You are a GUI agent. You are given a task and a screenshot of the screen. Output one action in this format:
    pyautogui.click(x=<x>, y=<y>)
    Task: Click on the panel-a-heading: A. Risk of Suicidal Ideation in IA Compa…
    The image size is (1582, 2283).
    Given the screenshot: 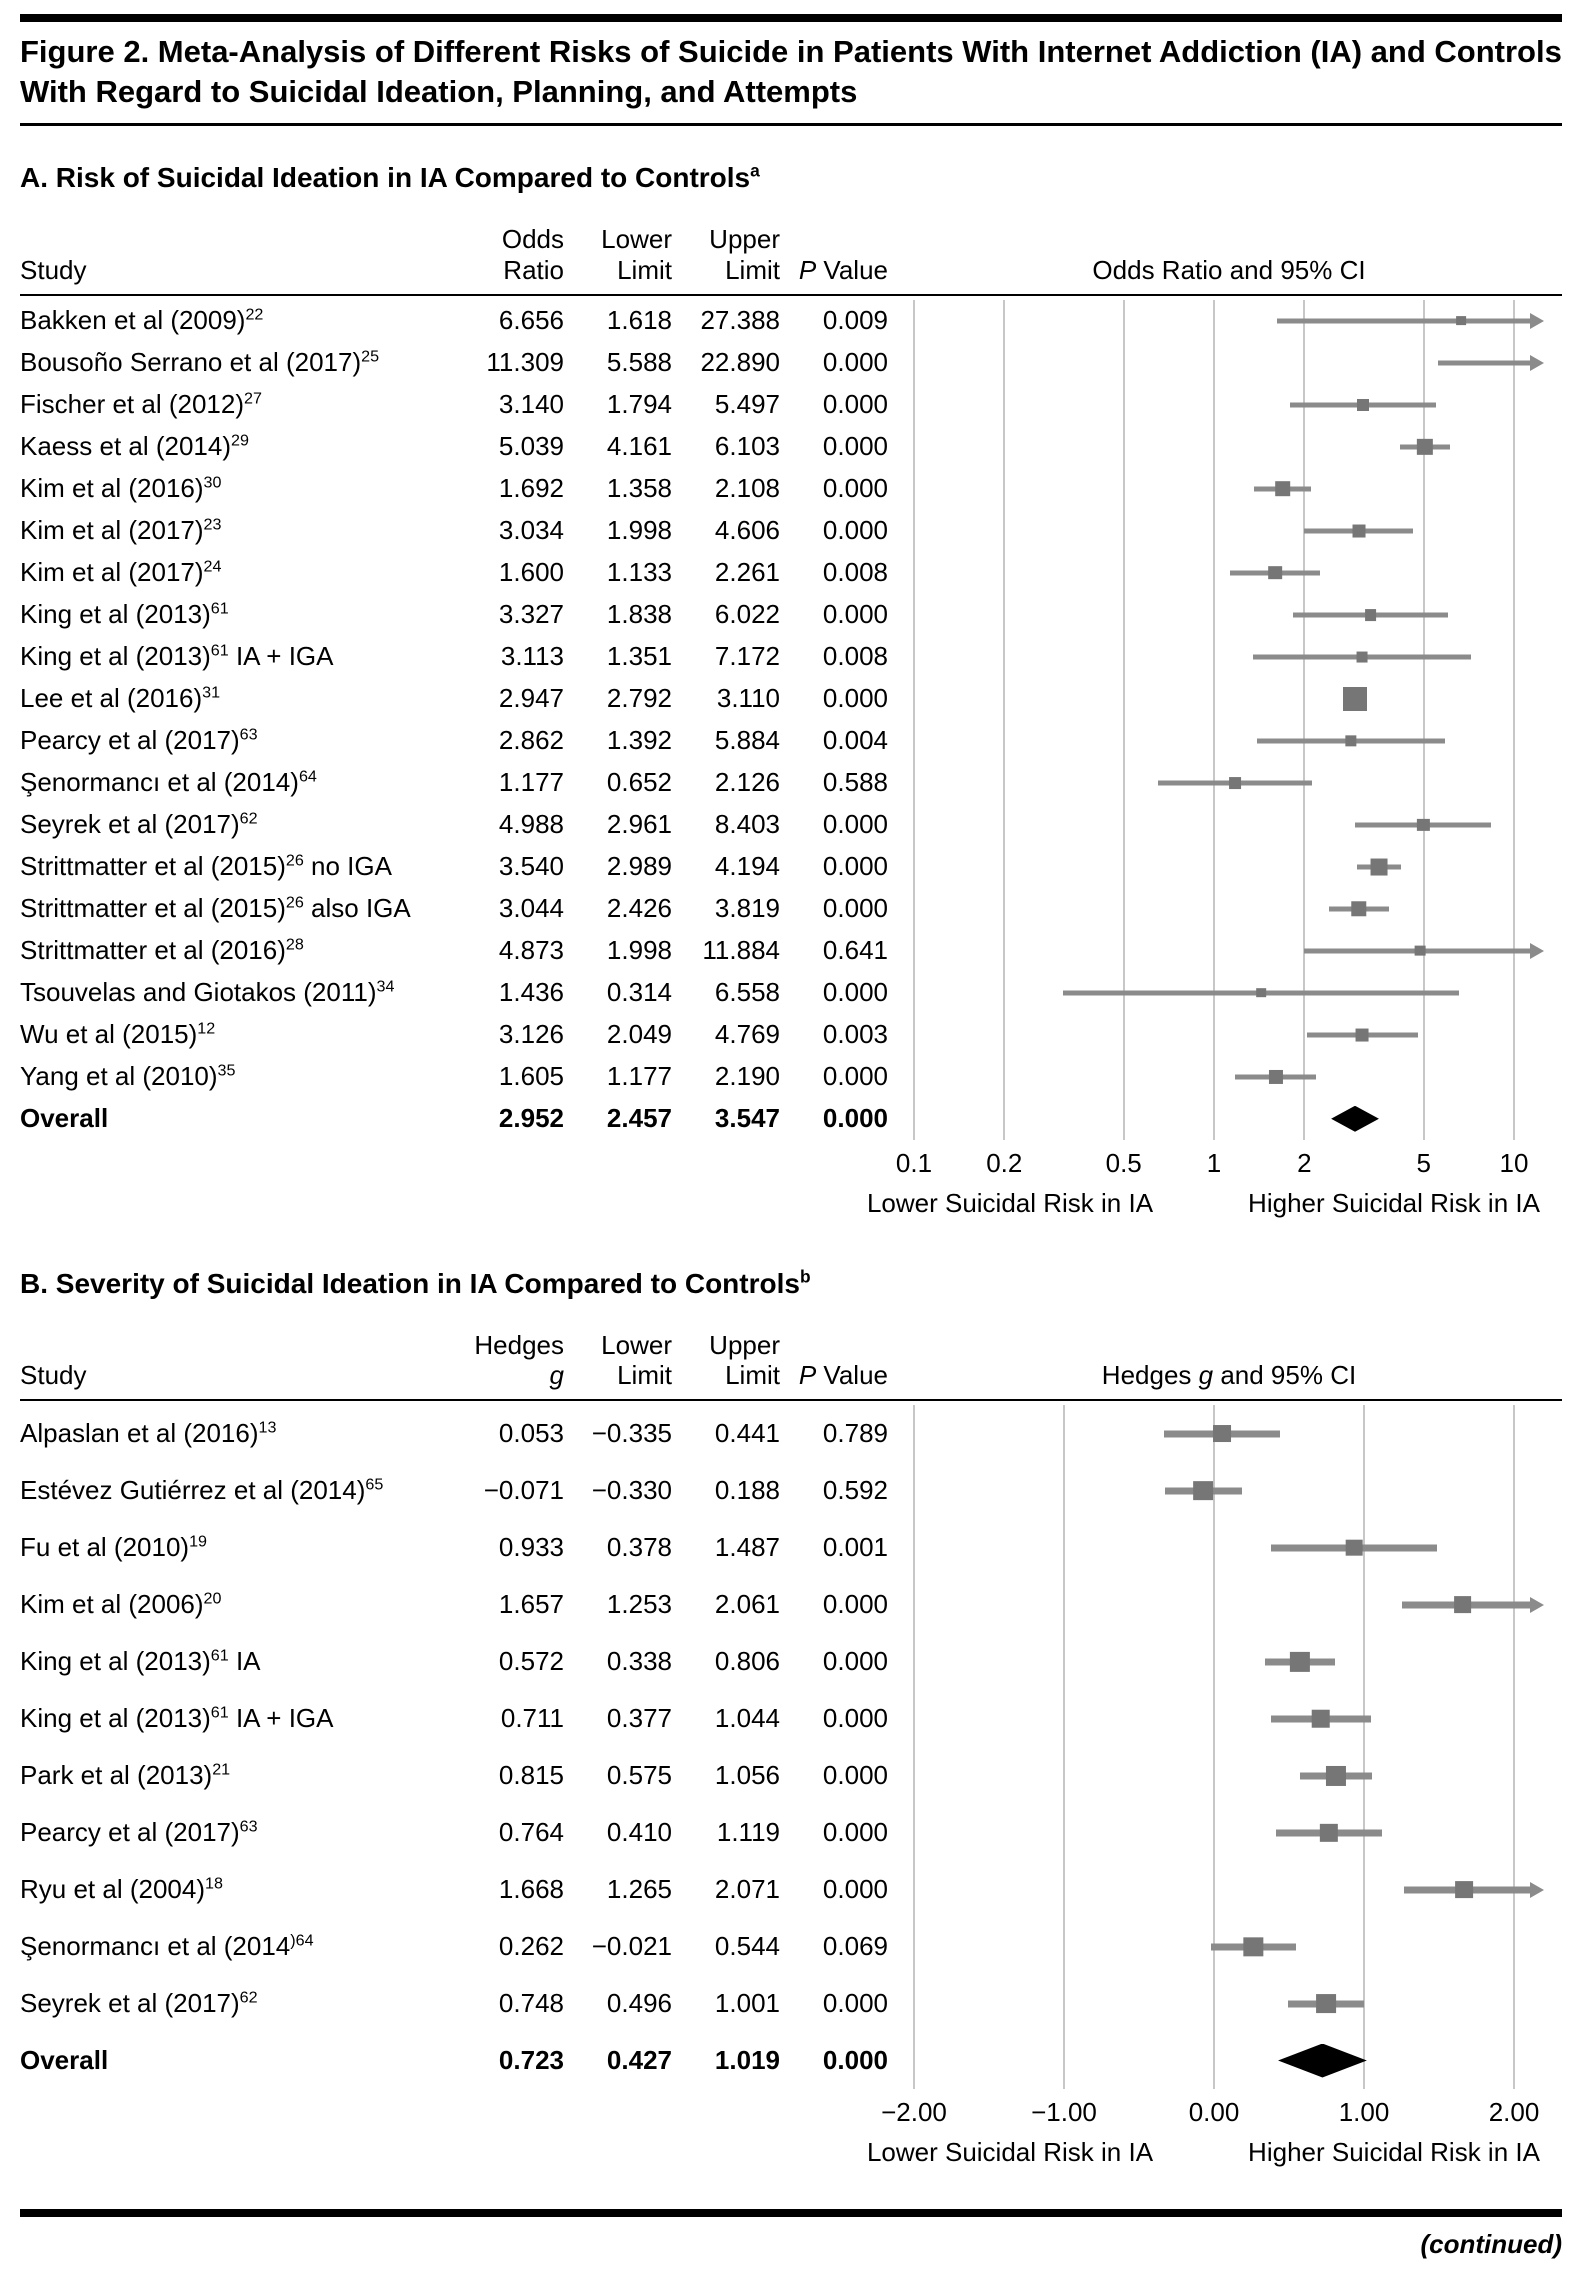 What is the action you would take?
    pyautogui.click(x=791, y=178)
    